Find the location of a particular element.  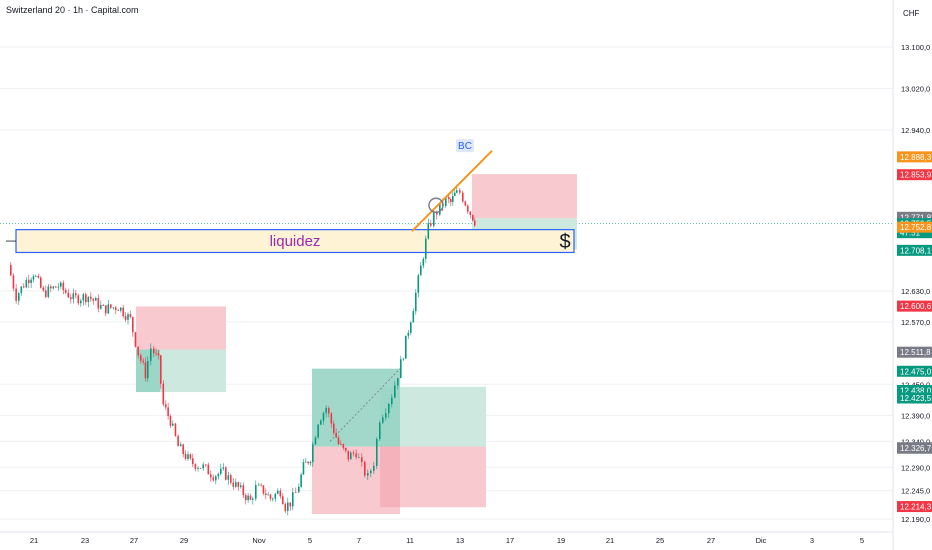

price-badge-label: 12.771,8 is located at coordinates (916, 217).